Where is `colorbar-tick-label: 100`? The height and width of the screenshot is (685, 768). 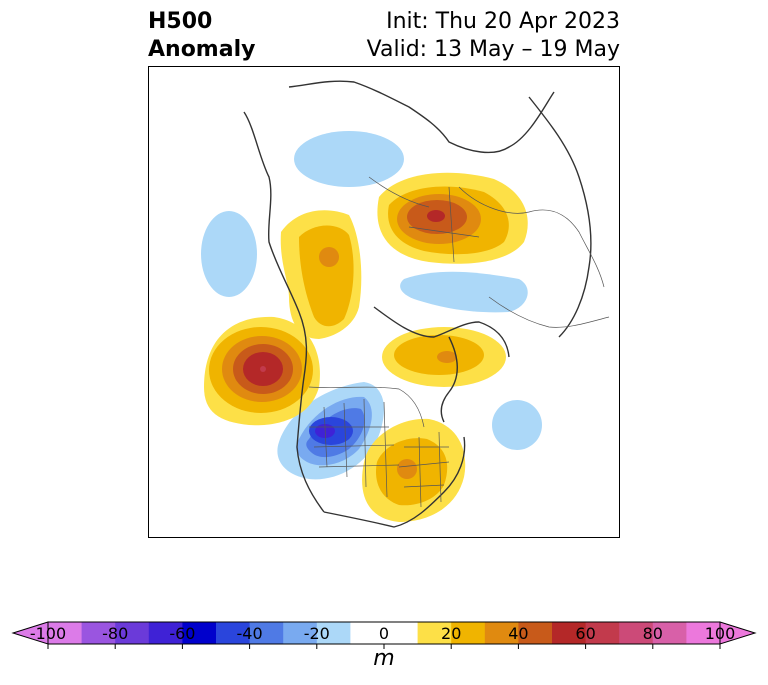
colorbar-tick-label: 100 is located at coordinates (720, 633).